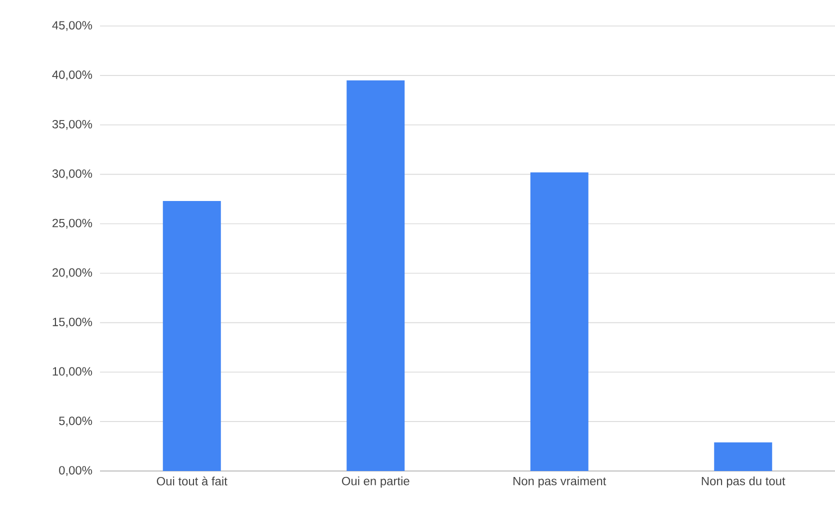 This screenshot has width=835, height=509. What do you see at coordinates (75, 421) in the screenshot?
I see `y-tick-label: 5,00%` at bounding box center [75, 421].